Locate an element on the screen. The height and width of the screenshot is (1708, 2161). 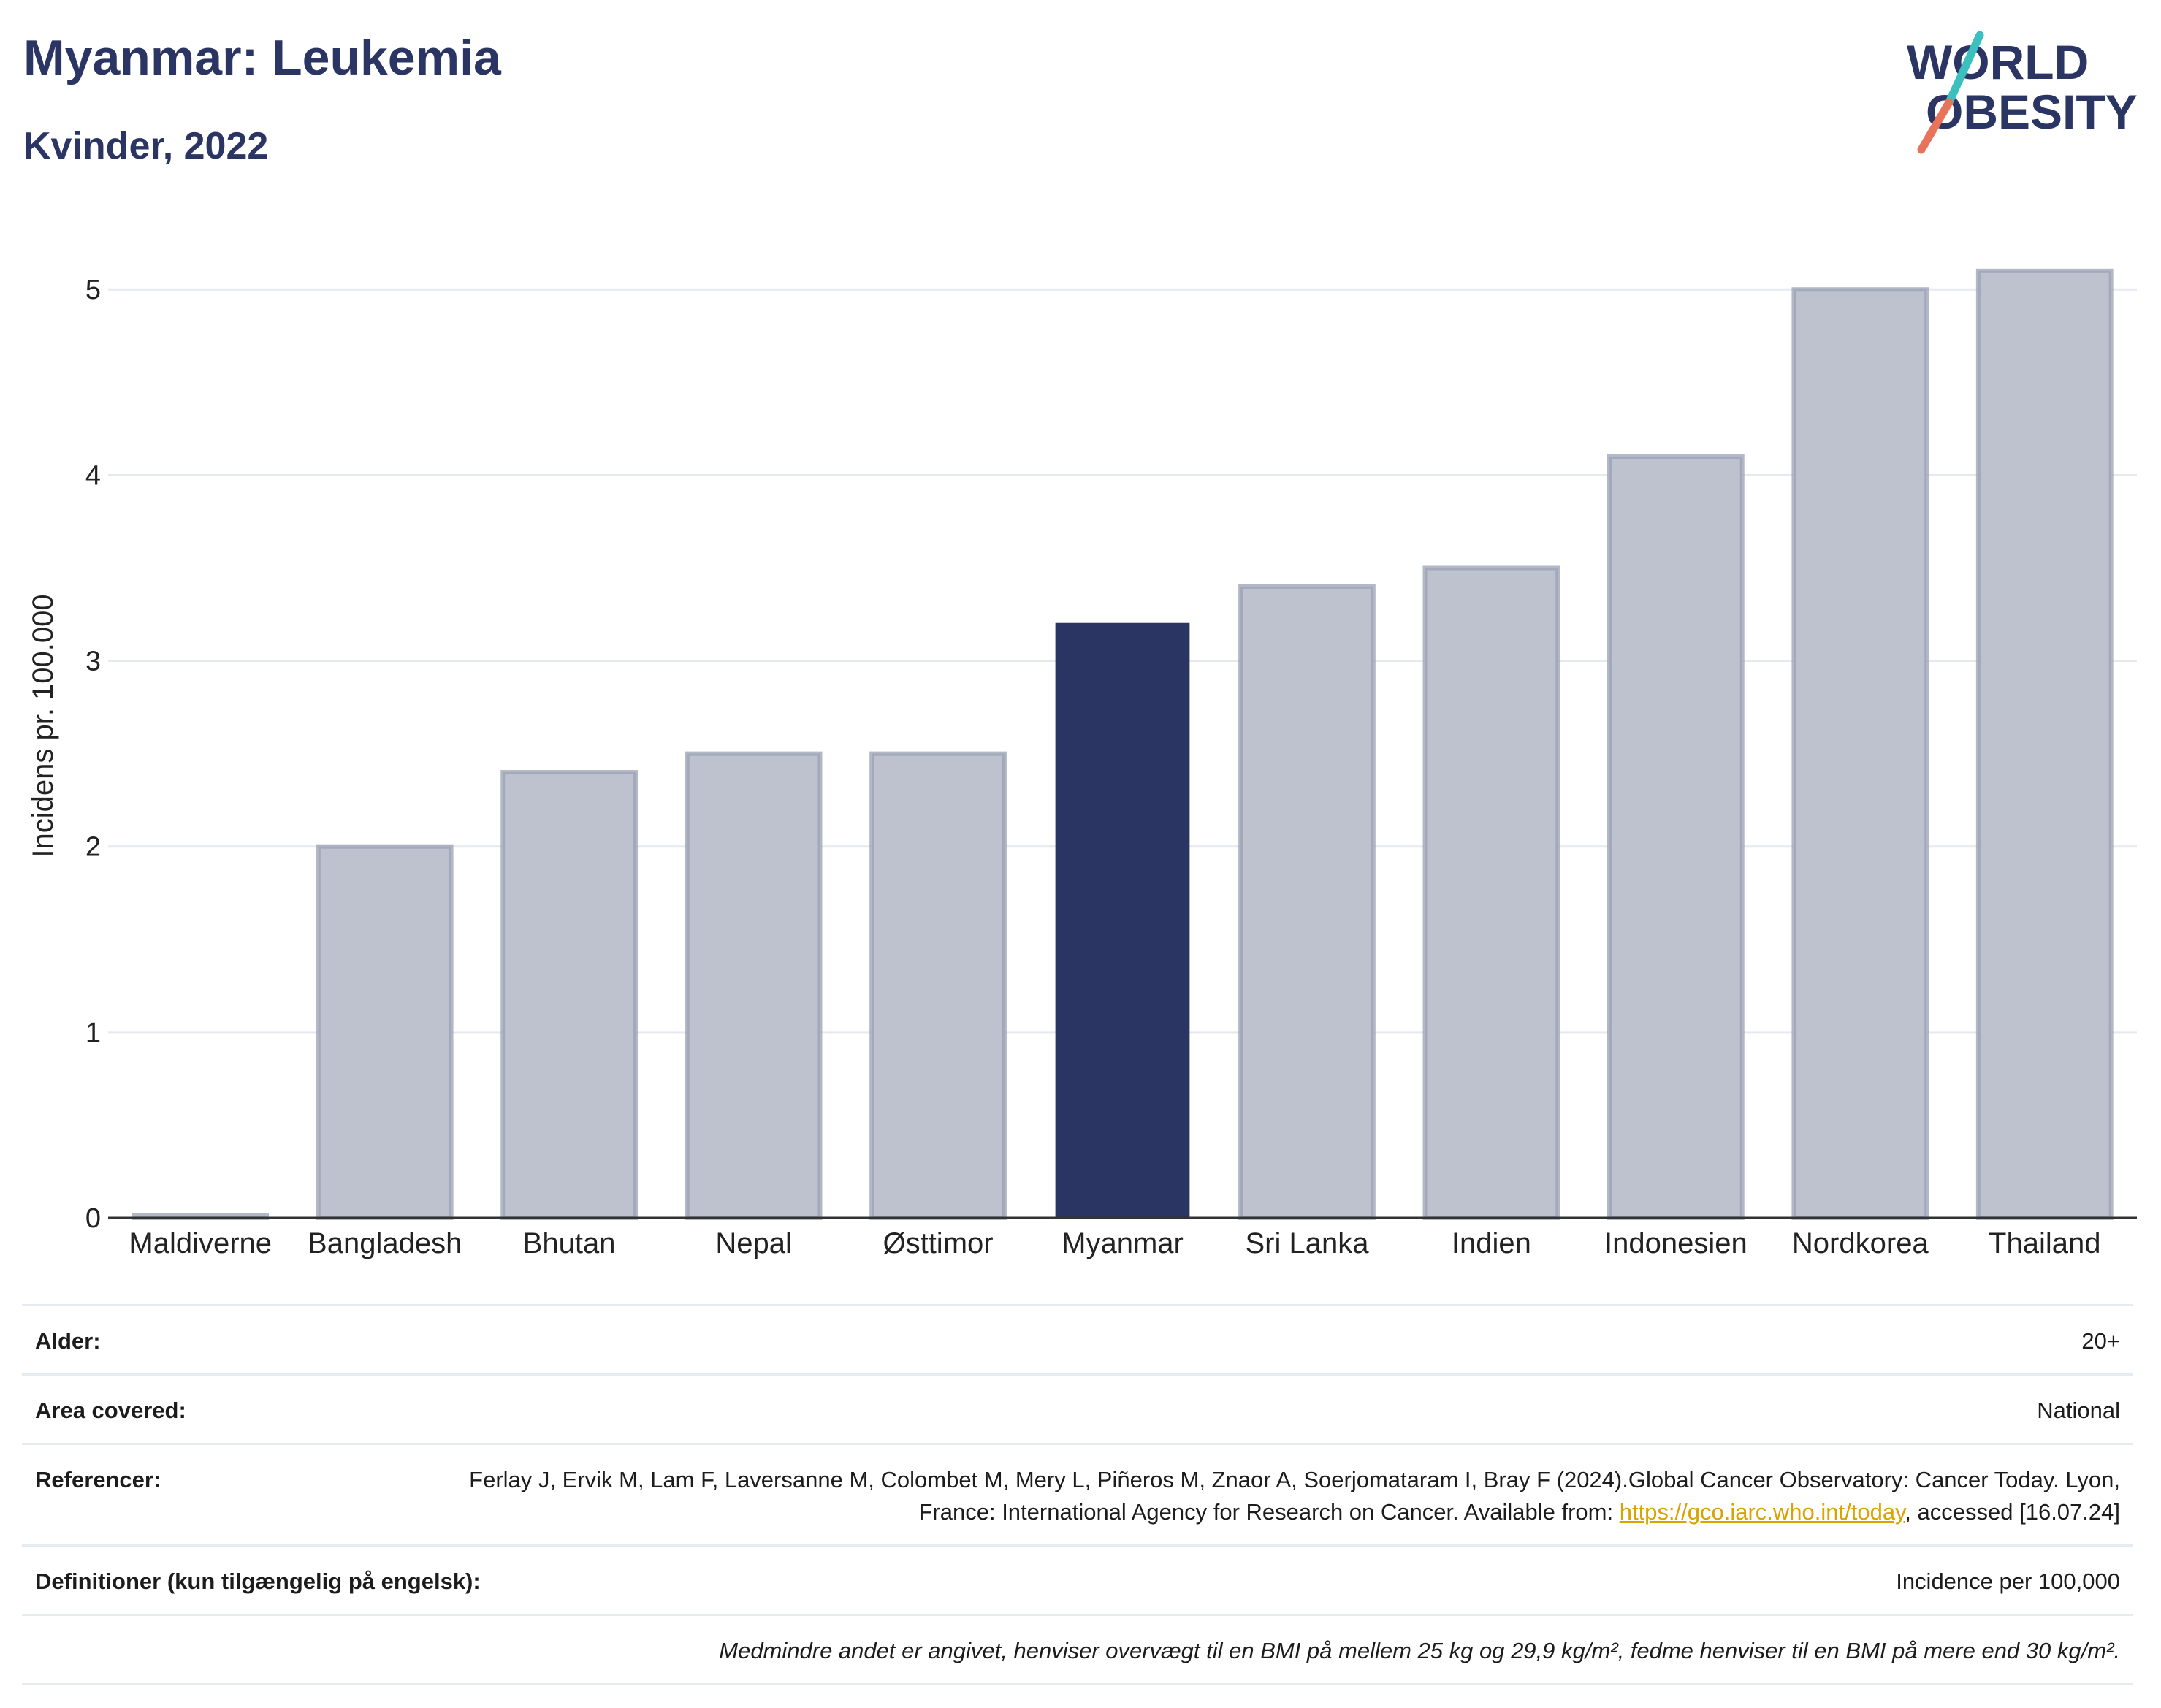
x-tick-label: Indonesien is located at coordinates (1676, 1243).